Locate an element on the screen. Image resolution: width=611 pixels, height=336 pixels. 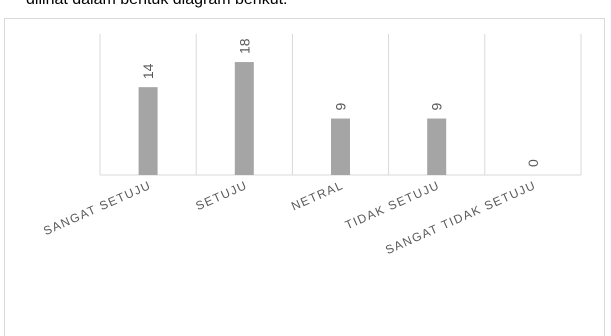
tick-label: NETRAL is located at coordinates (317, 195).